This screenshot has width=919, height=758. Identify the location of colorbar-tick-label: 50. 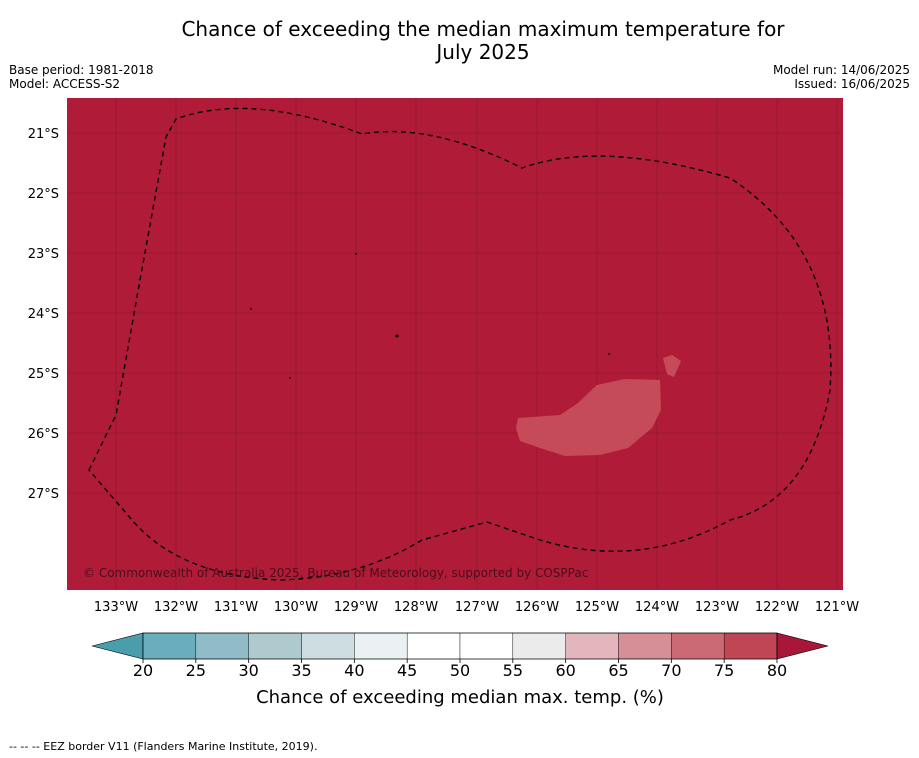
(460, 670).